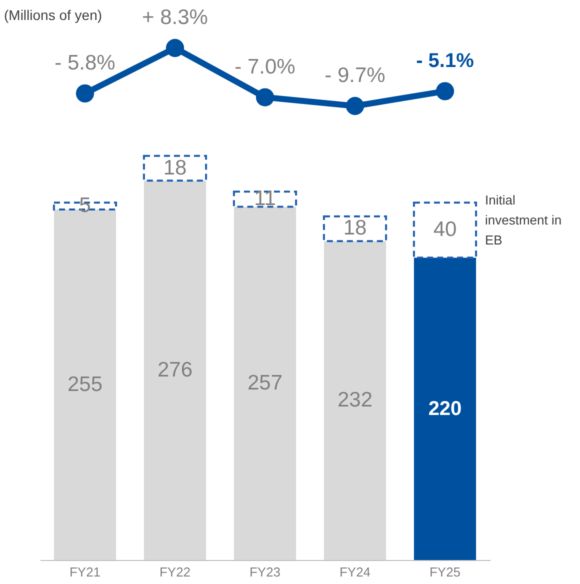  Describe the element at coordinates (265, 572) in the screenshot. I see `x-tick-label: FY23` at that location.